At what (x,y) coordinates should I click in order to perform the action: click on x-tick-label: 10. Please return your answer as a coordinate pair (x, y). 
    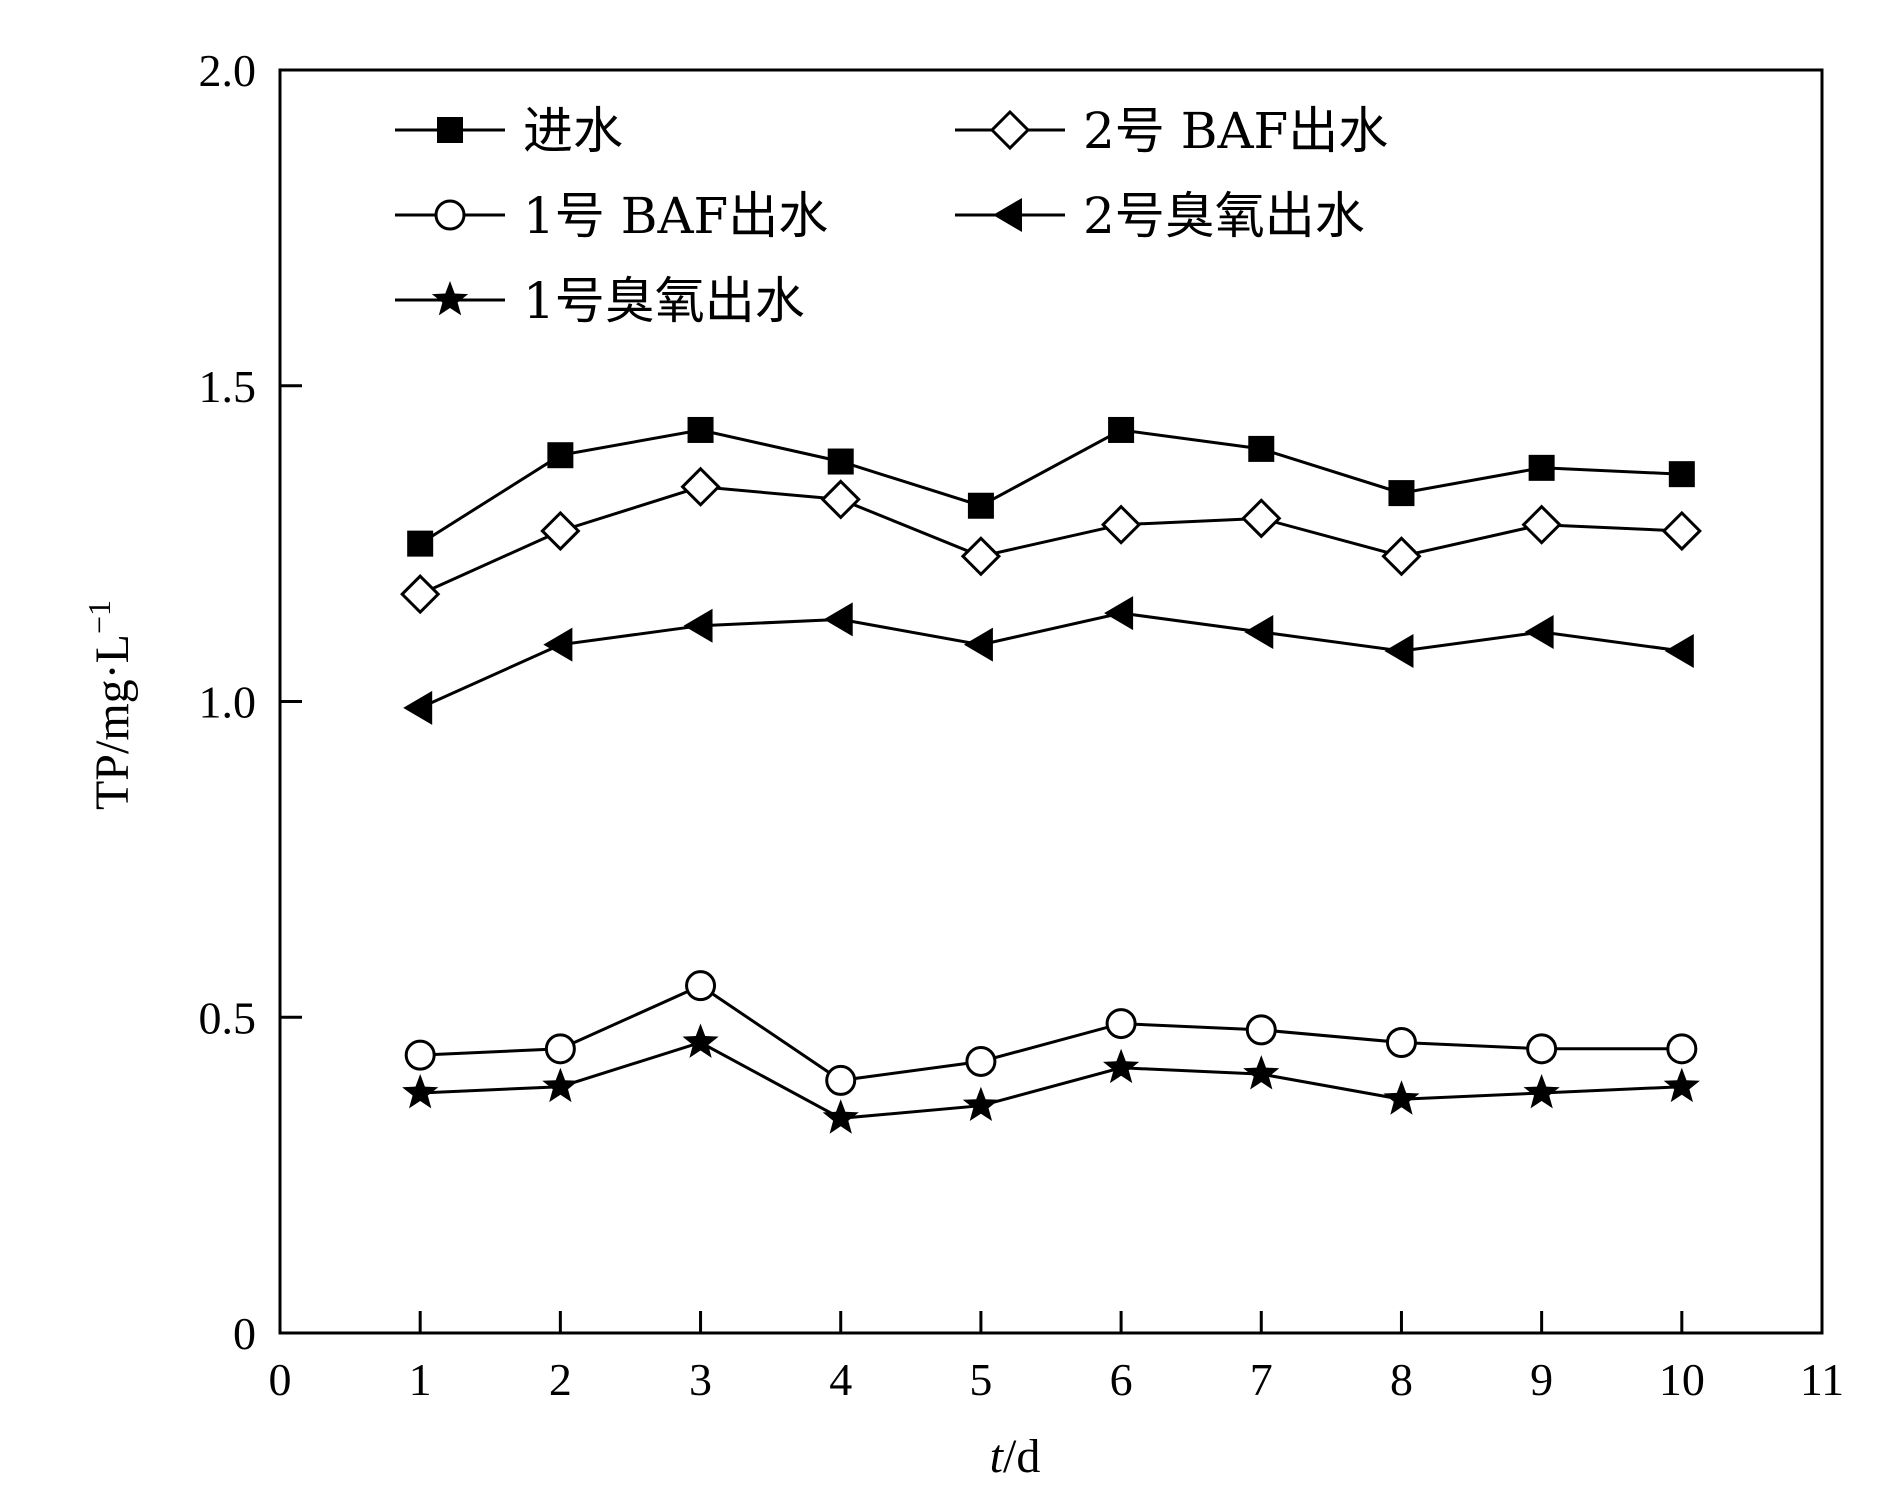
    Looking at the image, I should click on (1682, 1379).